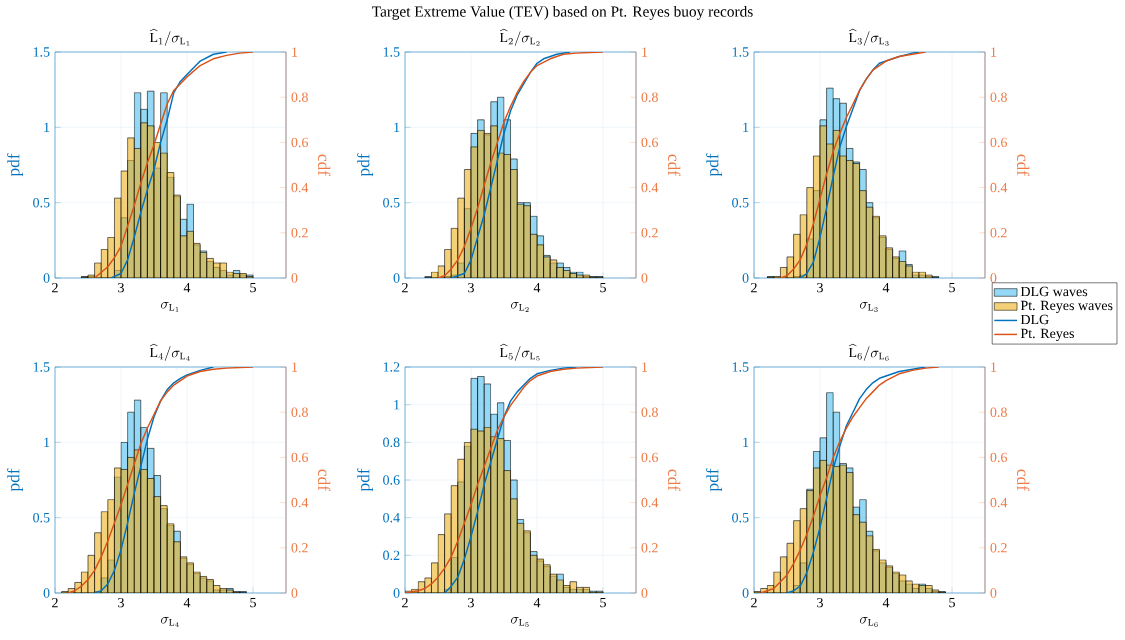 This screenshot has height=640, width=1125. Describe the element at coordinates (519, 306) in the screenshot. I see `x-axis-title: $\sigma_{\mathrm{L}_2}$` at that location.